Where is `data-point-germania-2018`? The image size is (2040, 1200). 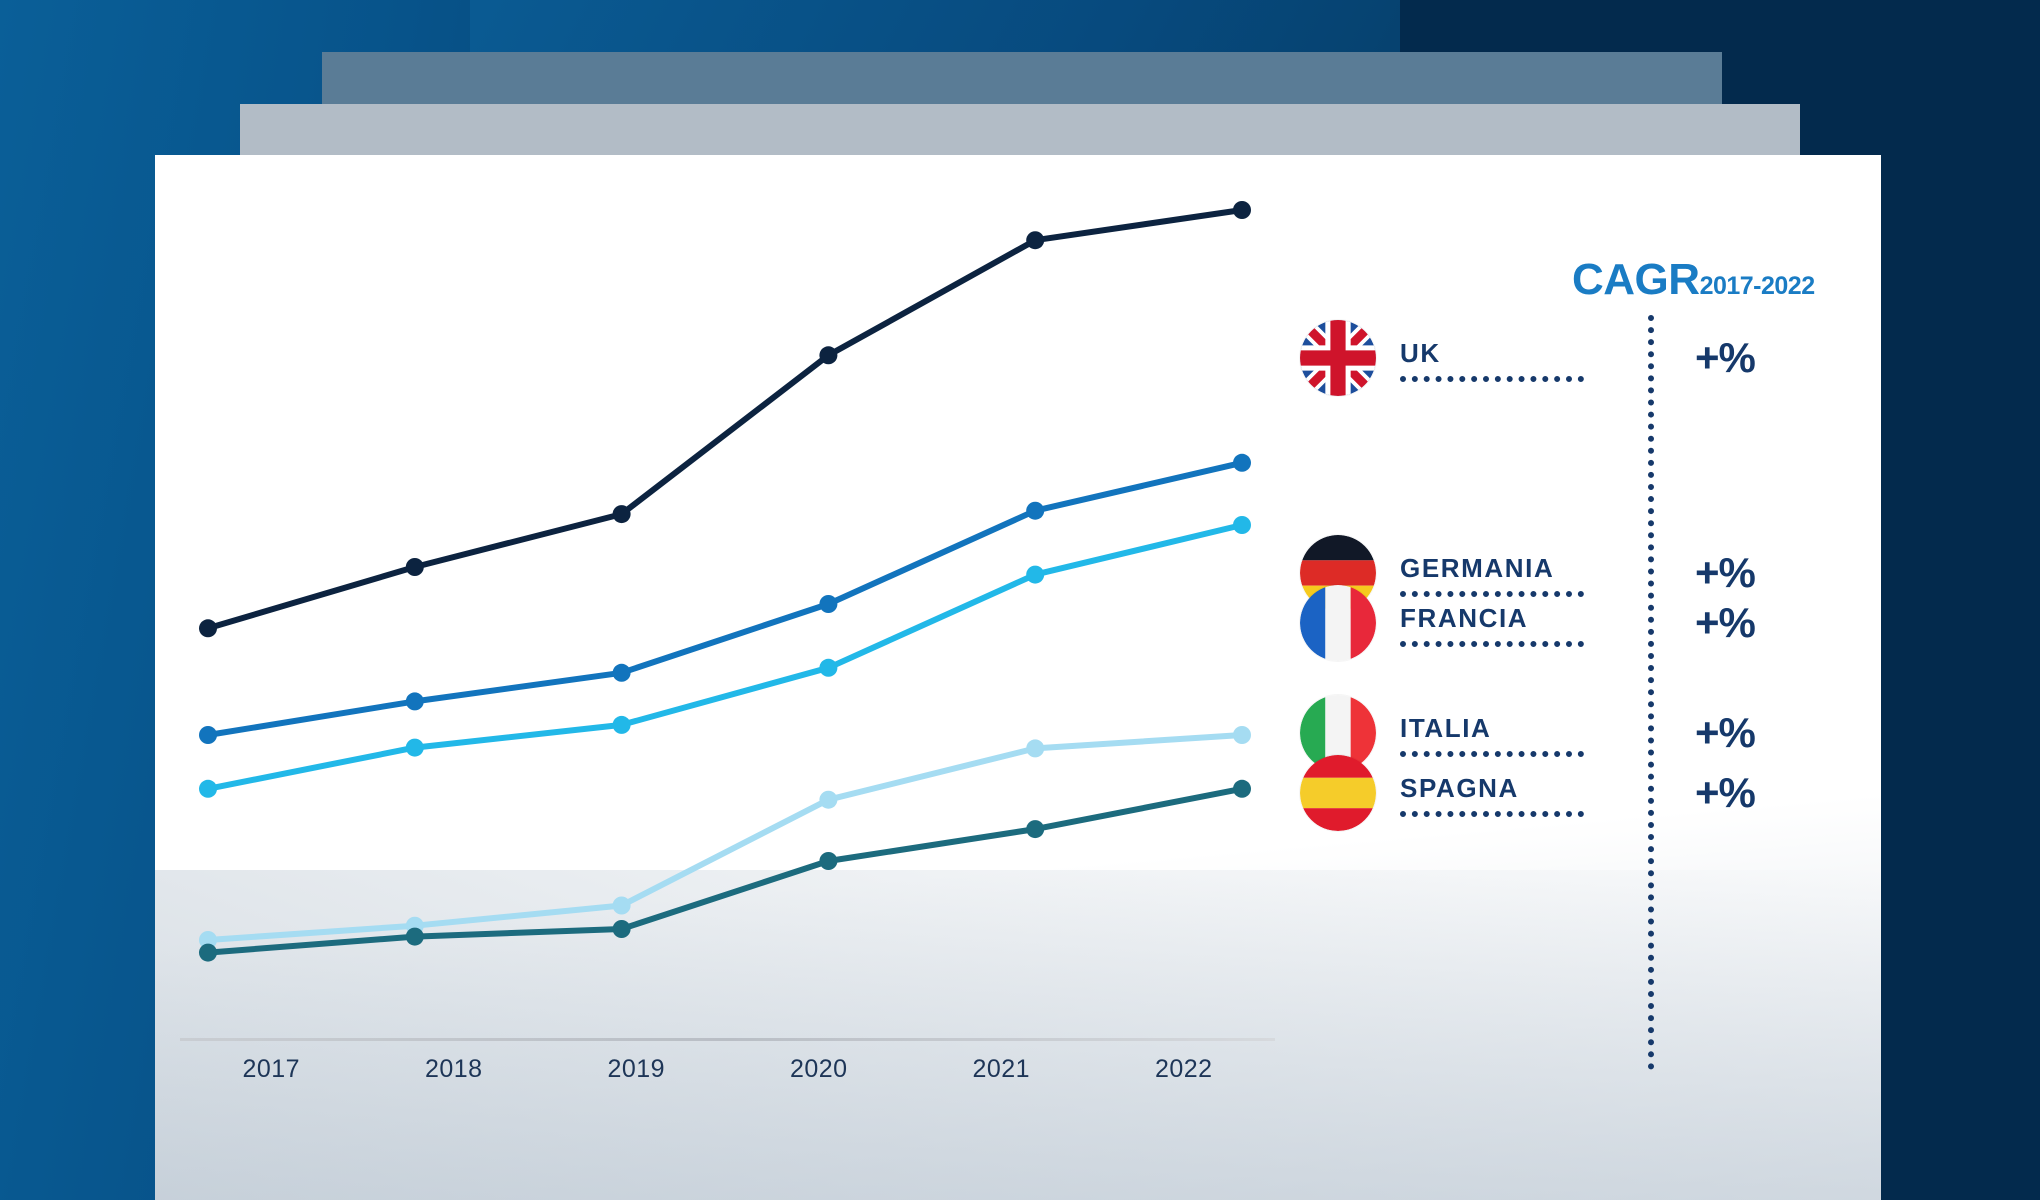
data-point-germania-2018 is located at coordinates (414, 701).